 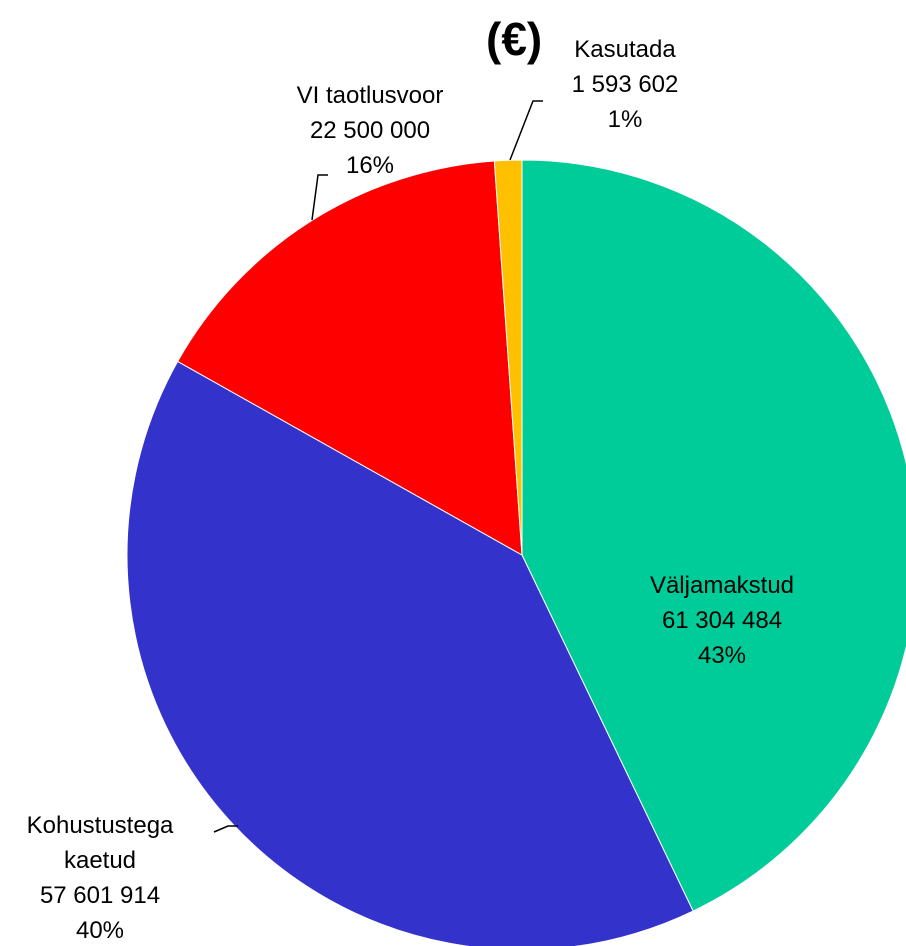 What do you see at coordinates (370, 165) in the screenshot?
I see `label-percent: 16%` at bounding box center [370, 165].